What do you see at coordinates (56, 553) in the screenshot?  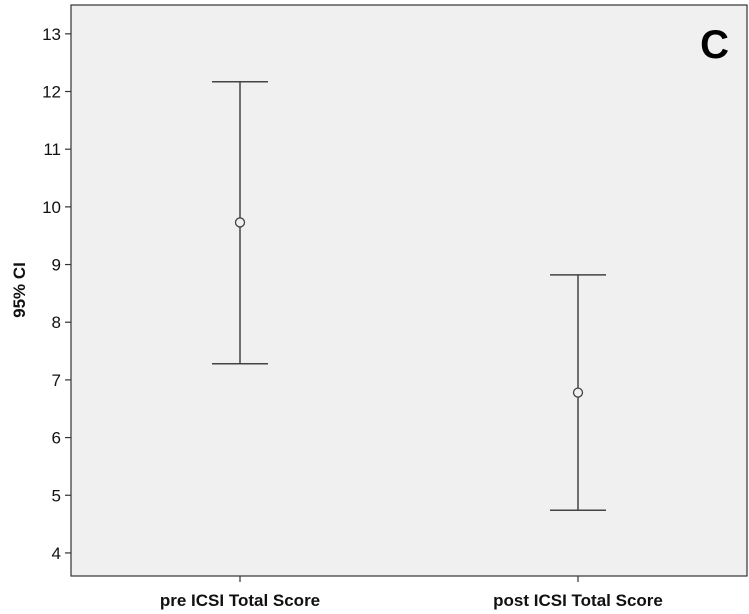 I see `y-tick-label: 4` at bounding box center [56, 553].